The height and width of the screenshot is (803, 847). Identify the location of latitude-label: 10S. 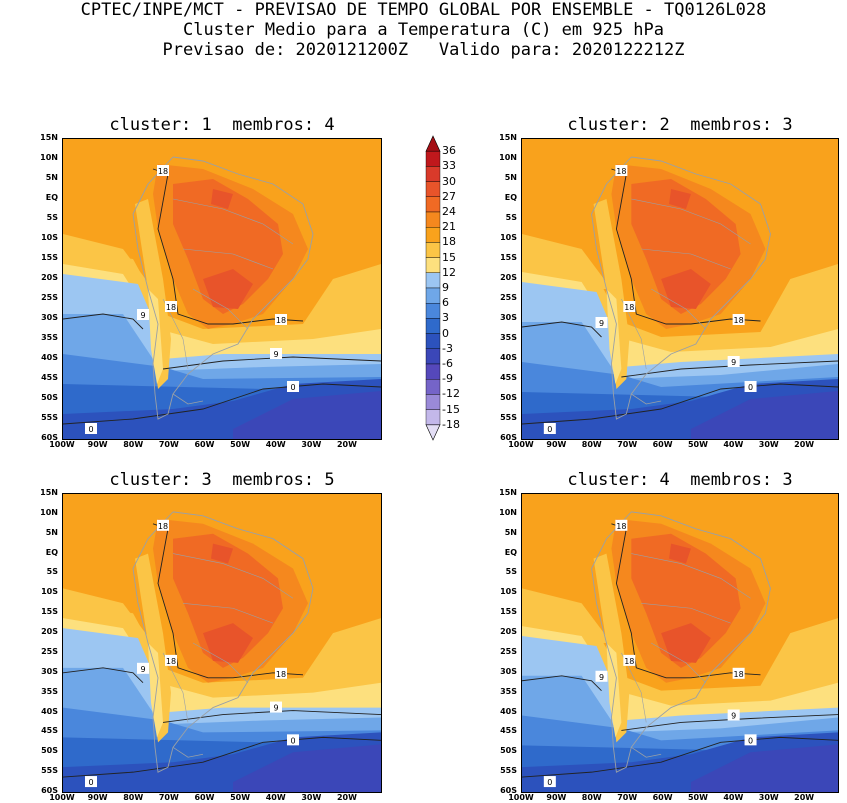
(508, 592).